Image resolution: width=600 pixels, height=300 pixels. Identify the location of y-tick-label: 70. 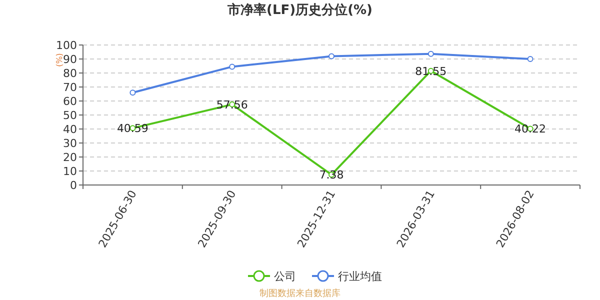
(70, 87).